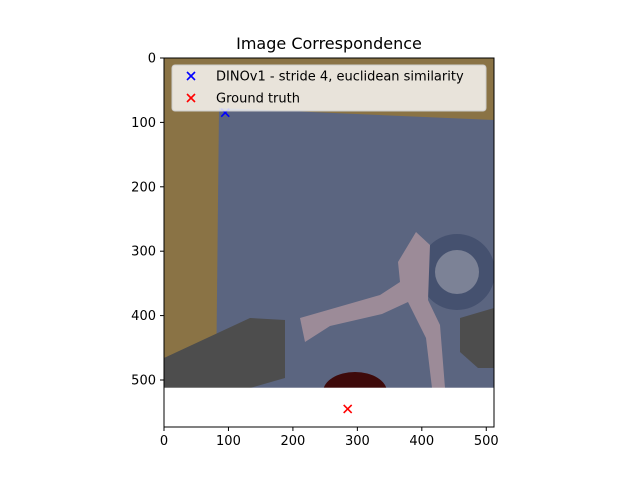 The width and height of the screenshot is (640, 480). Describe the element at coordinates (372, 310) in the screenshot. I see `image-bent-shape` at that location.